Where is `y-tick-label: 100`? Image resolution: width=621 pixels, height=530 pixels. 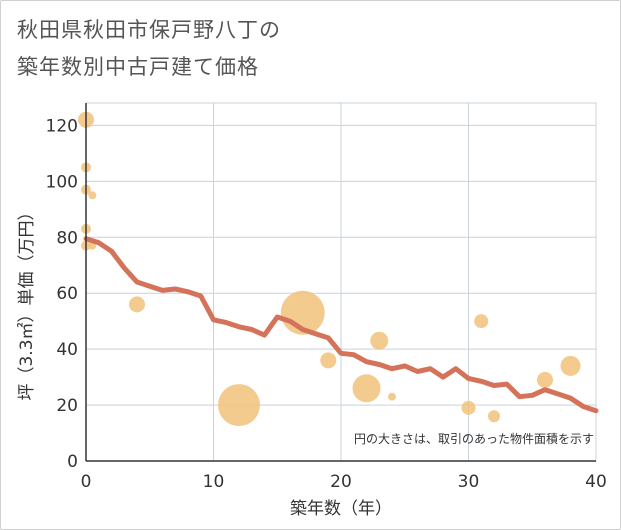
y-tick-label: 100 is located at coordinates (62, 182).